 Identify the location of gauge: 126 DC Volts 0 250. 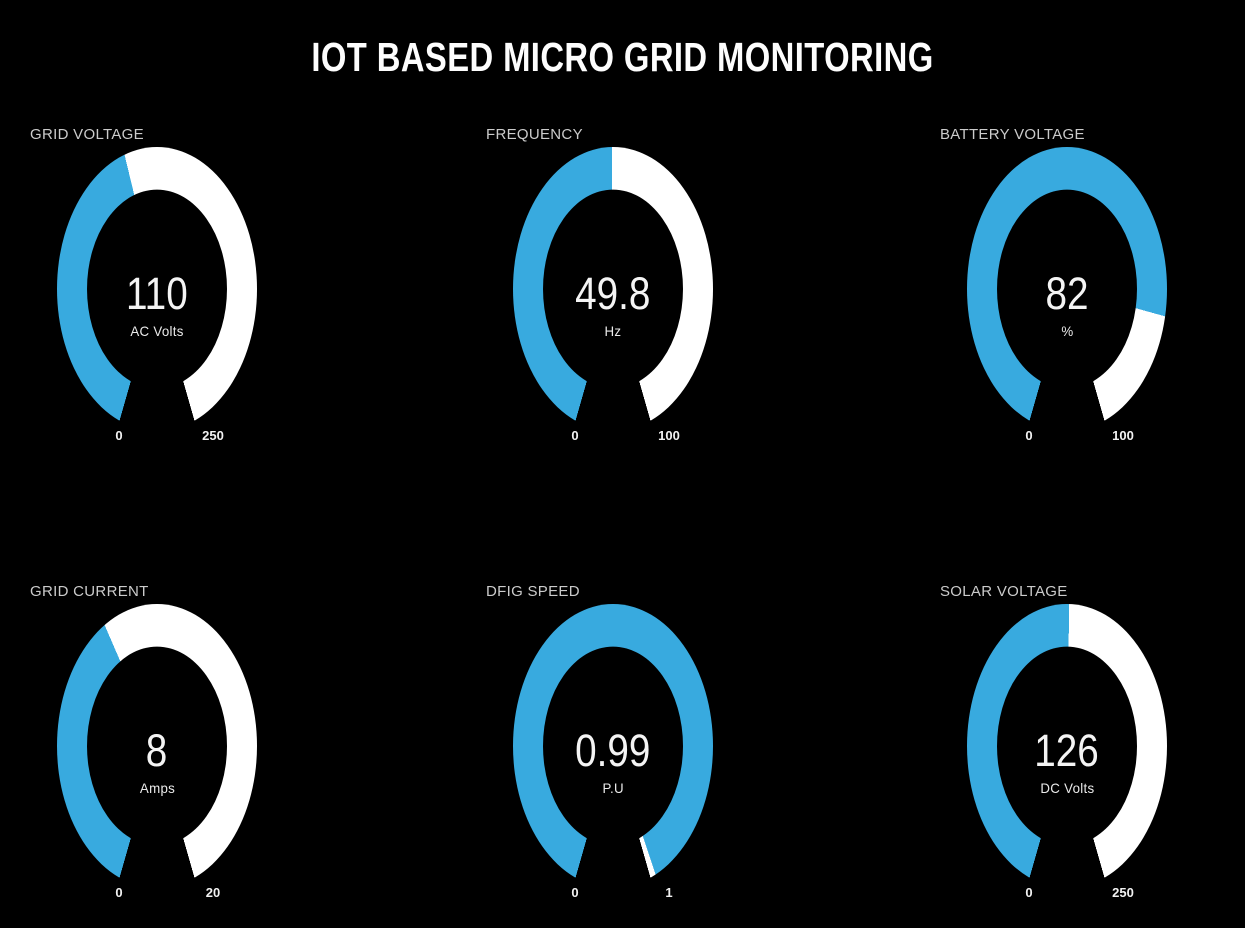
(1067, 754).